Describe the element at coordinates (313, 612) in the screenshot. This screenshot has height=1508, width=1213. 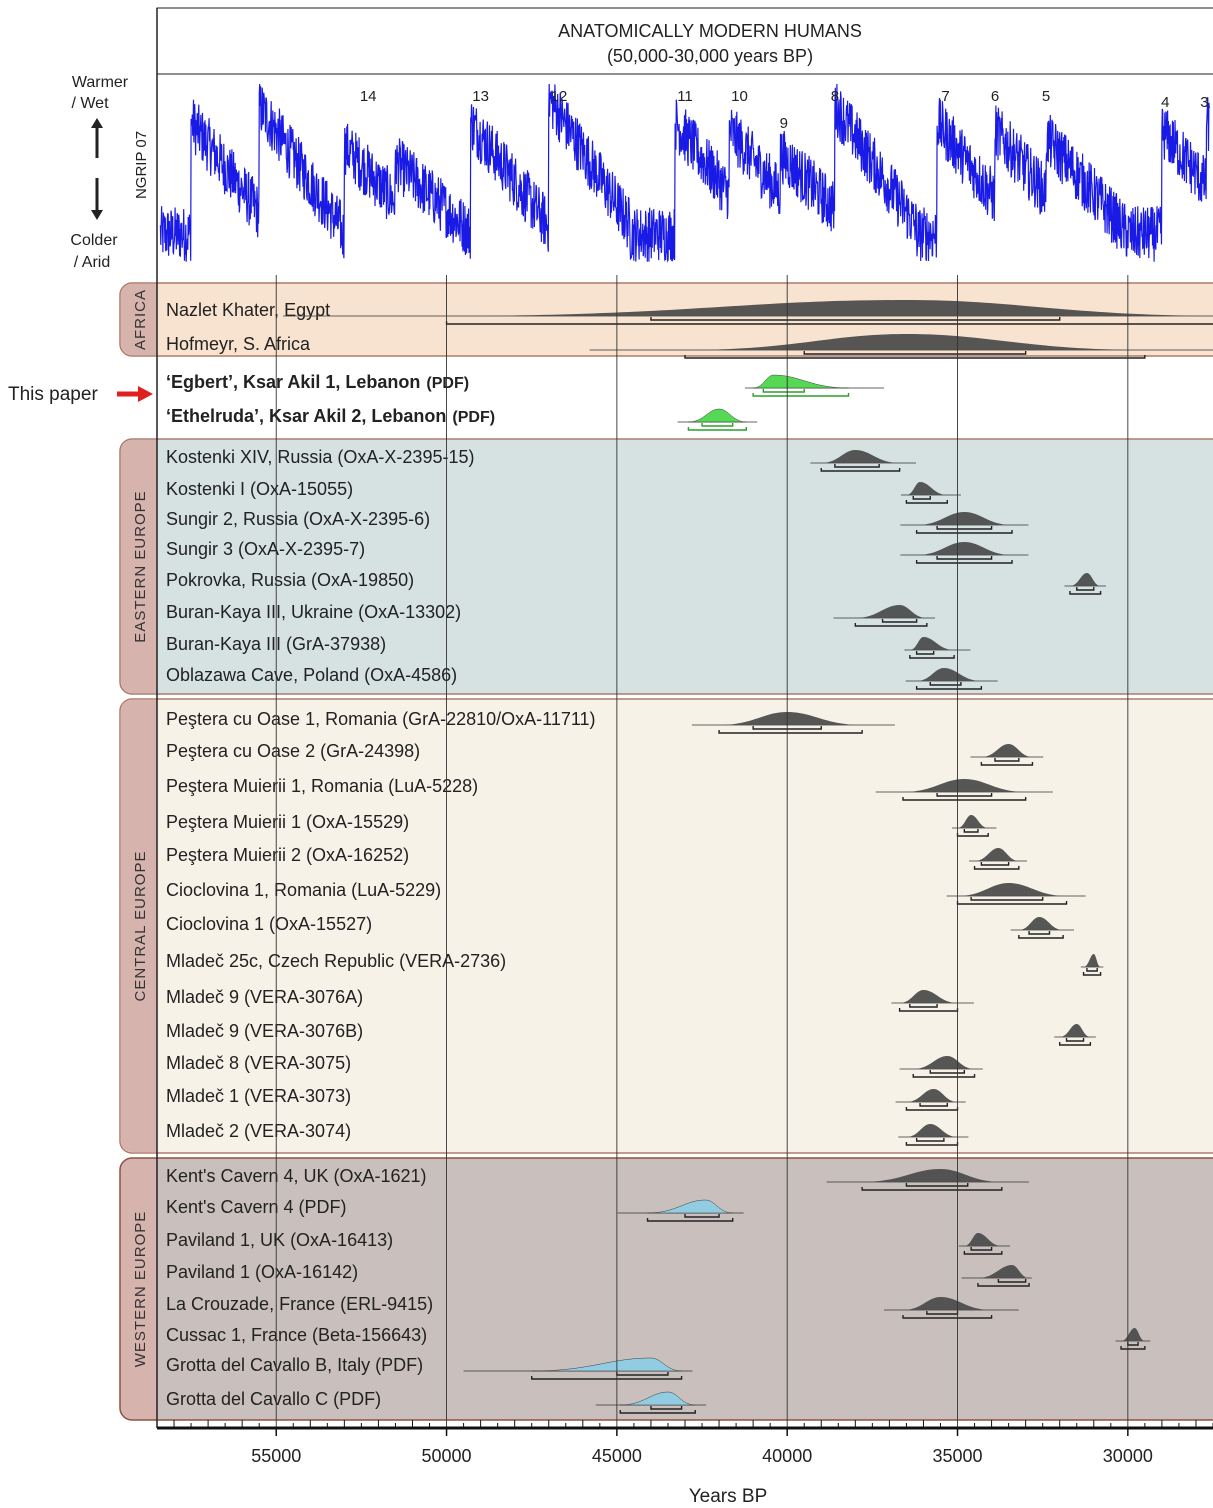
I see `sample-2-5-label: Buran-Kaya III, Ukraine (OxA-13302)` at that location.